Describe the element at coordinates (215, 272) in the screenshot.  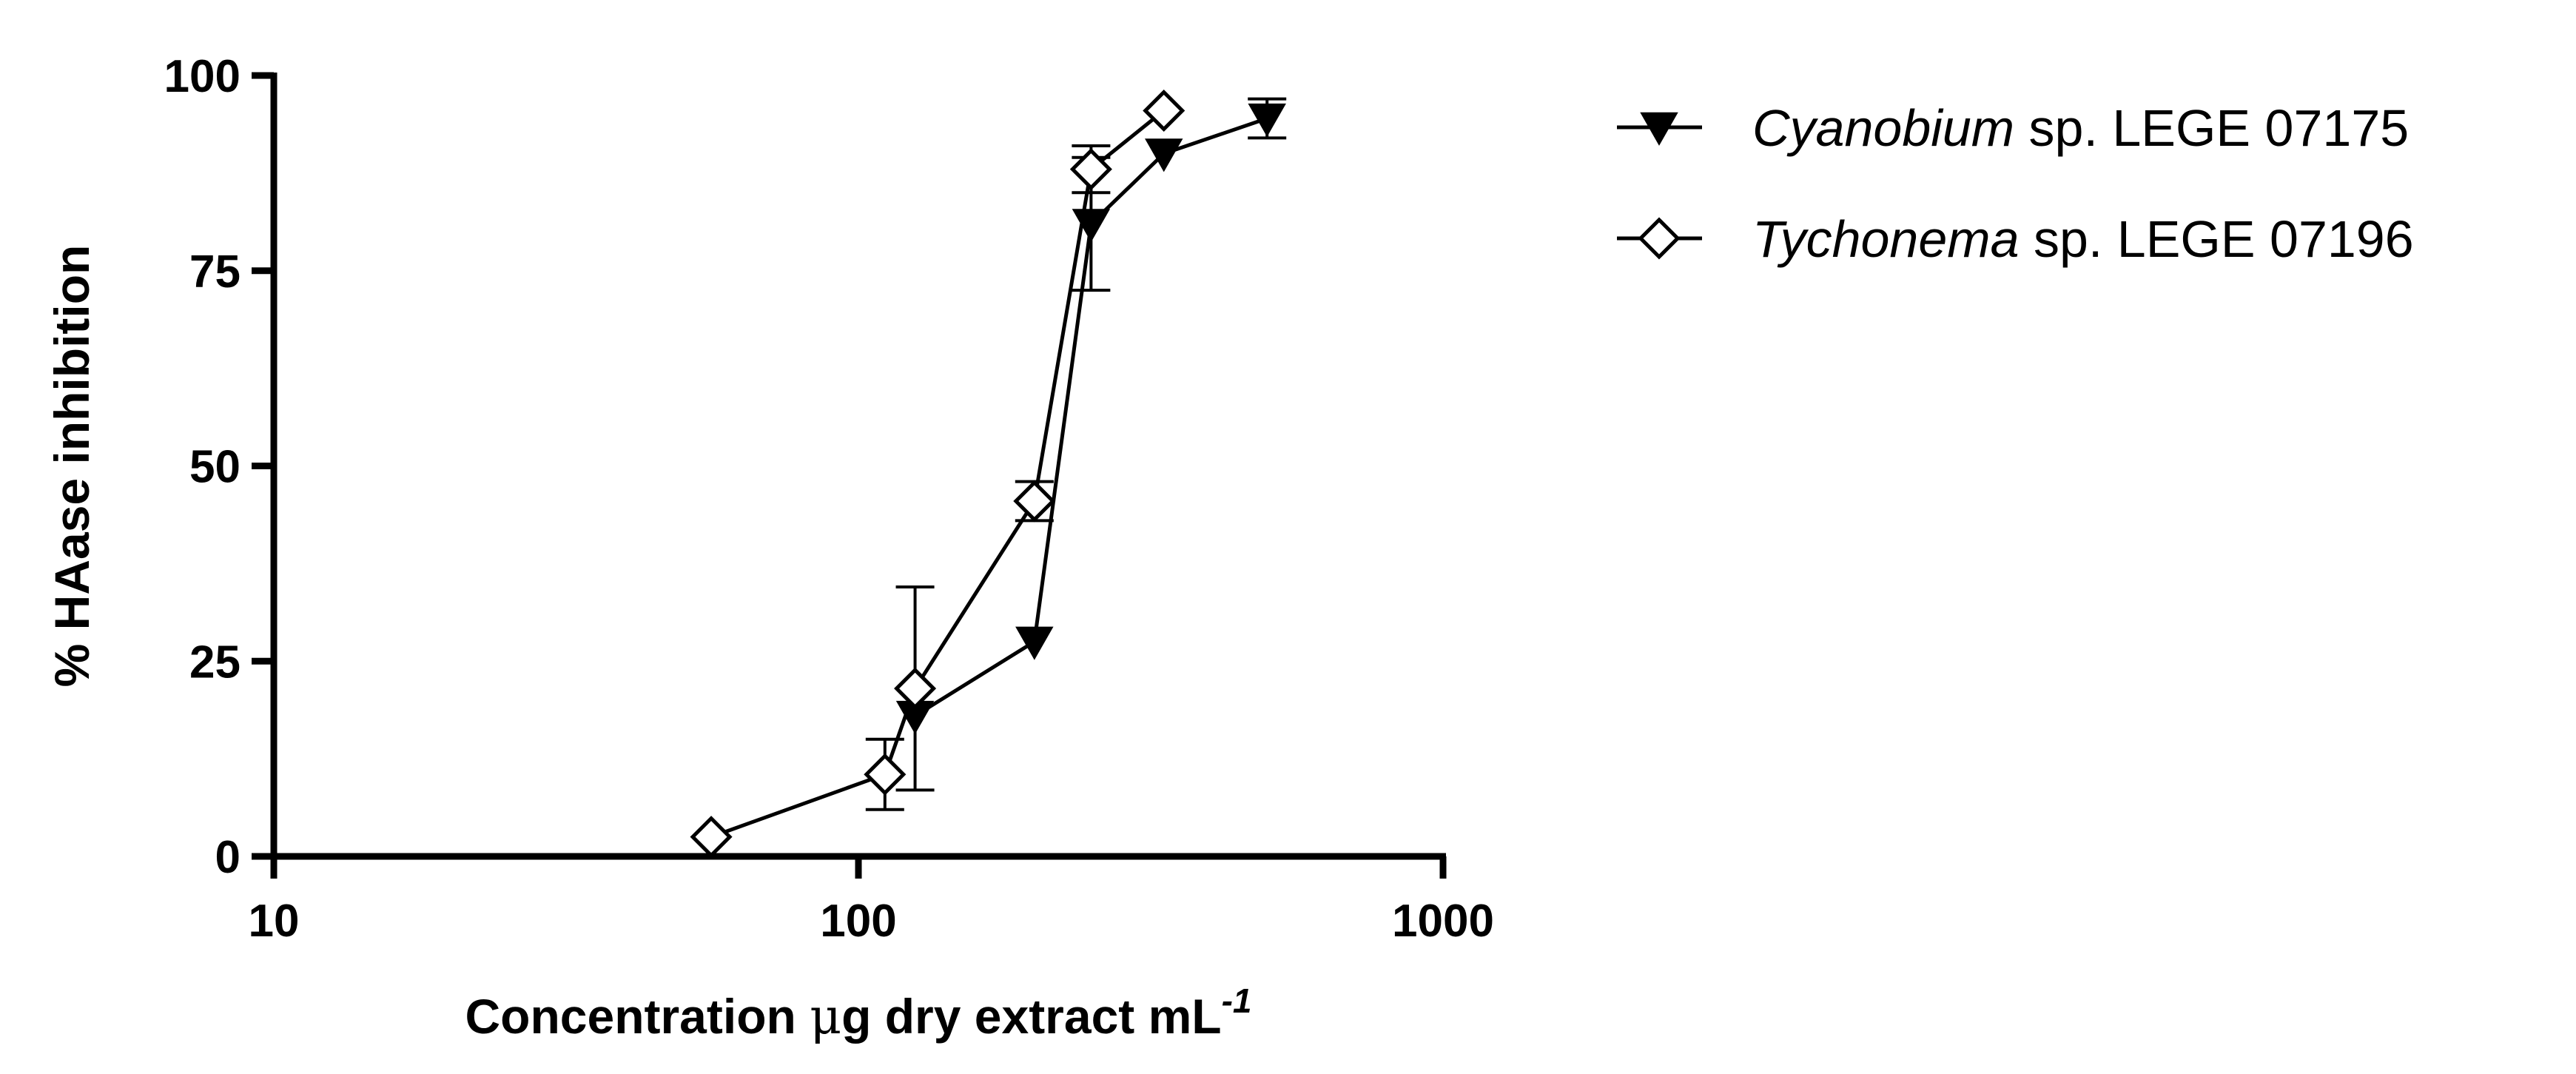
I see `y-tick-label: 75` at that location.